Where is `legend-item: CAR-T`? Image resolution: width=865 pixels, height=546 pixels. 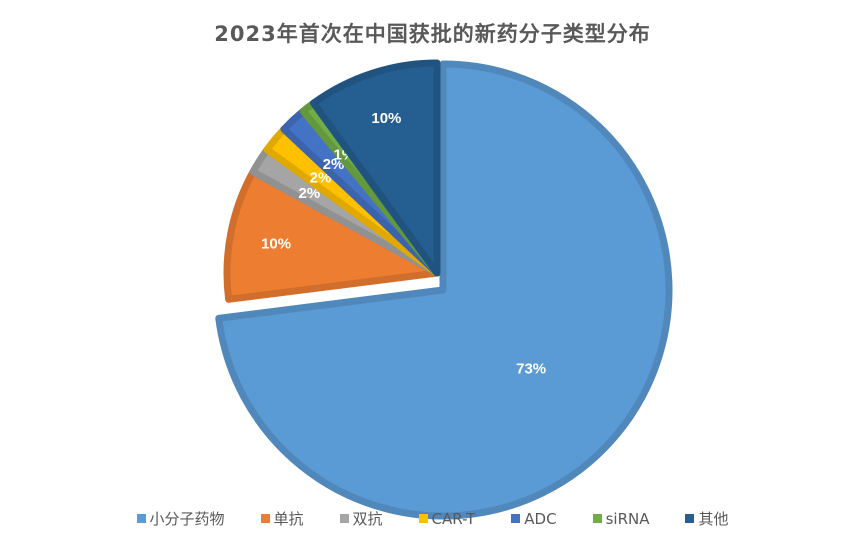 legend-item: CAR-T is located at coordinates (447, 518).